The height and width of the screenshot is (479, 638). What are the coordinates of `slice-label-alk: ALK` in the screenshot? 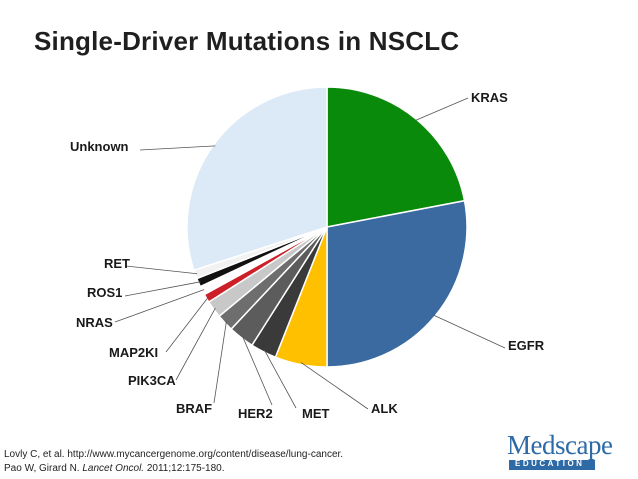 It's located at (384, 408).